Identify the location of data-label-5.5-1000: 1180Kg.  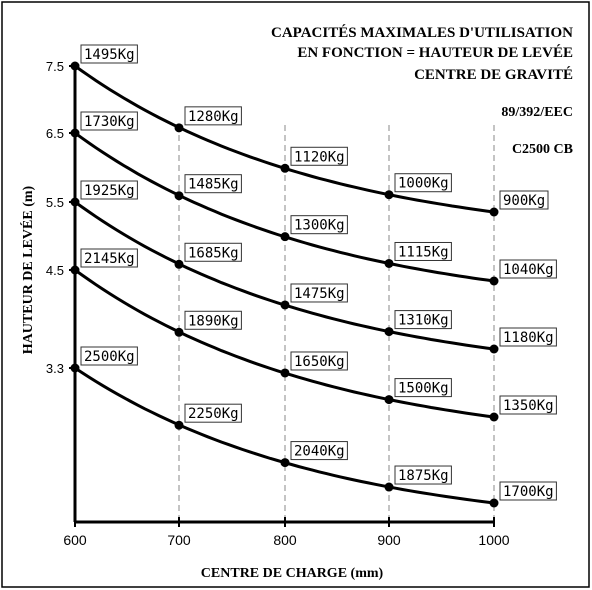
(528, 337).